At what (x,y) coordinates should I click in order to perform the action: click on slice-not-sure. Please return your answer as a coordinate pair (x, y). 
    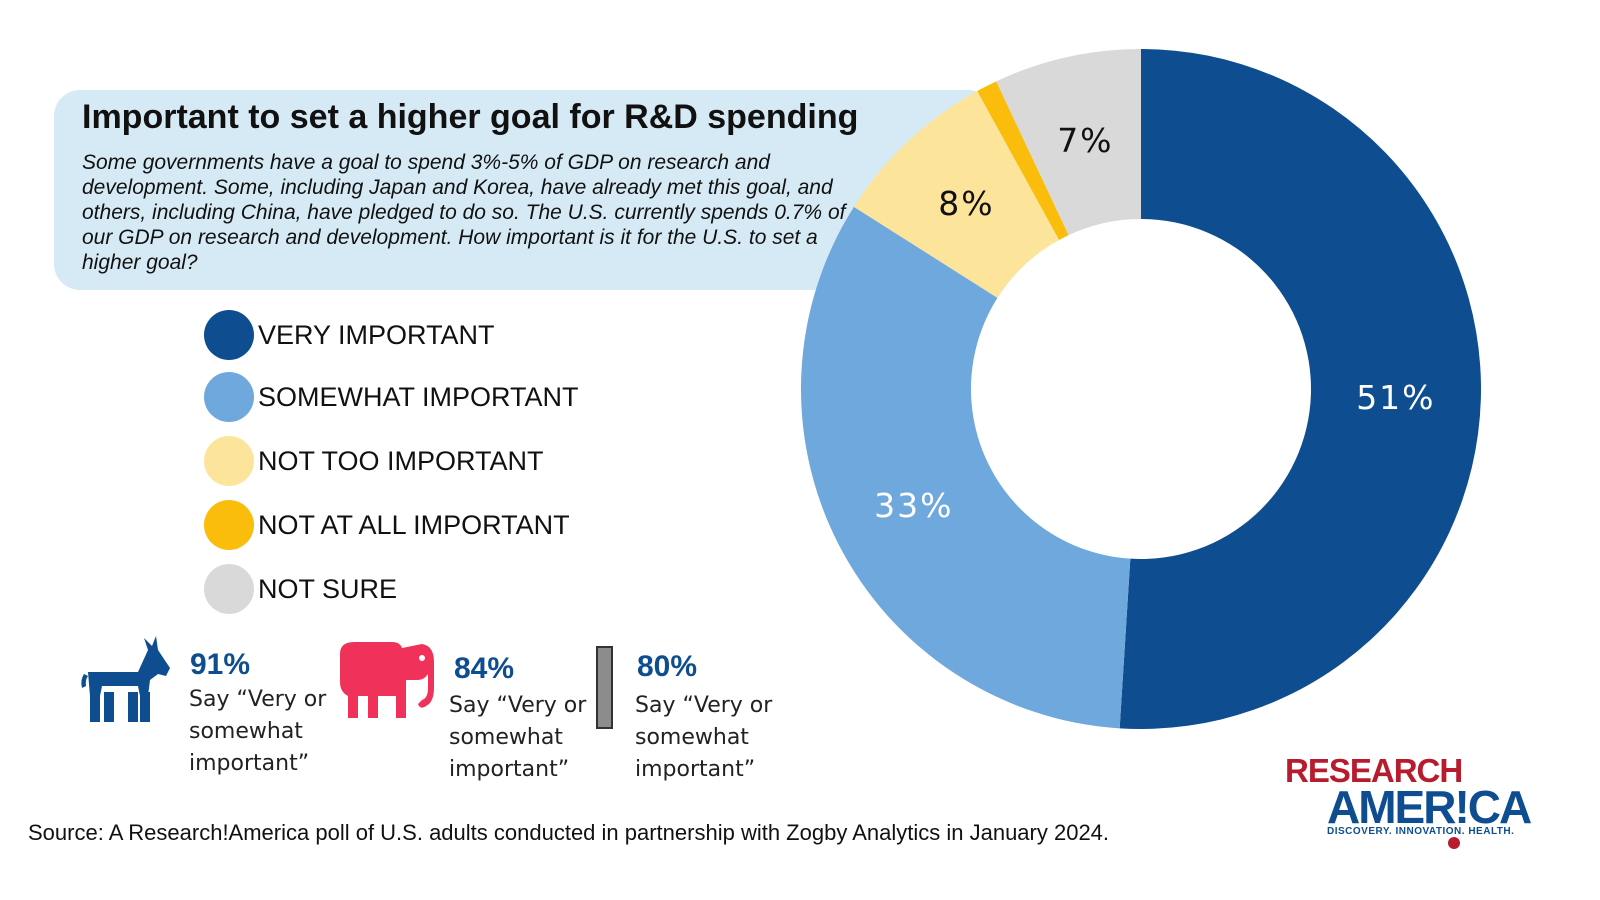
    Looking at the image, I should click on (1068, 142).